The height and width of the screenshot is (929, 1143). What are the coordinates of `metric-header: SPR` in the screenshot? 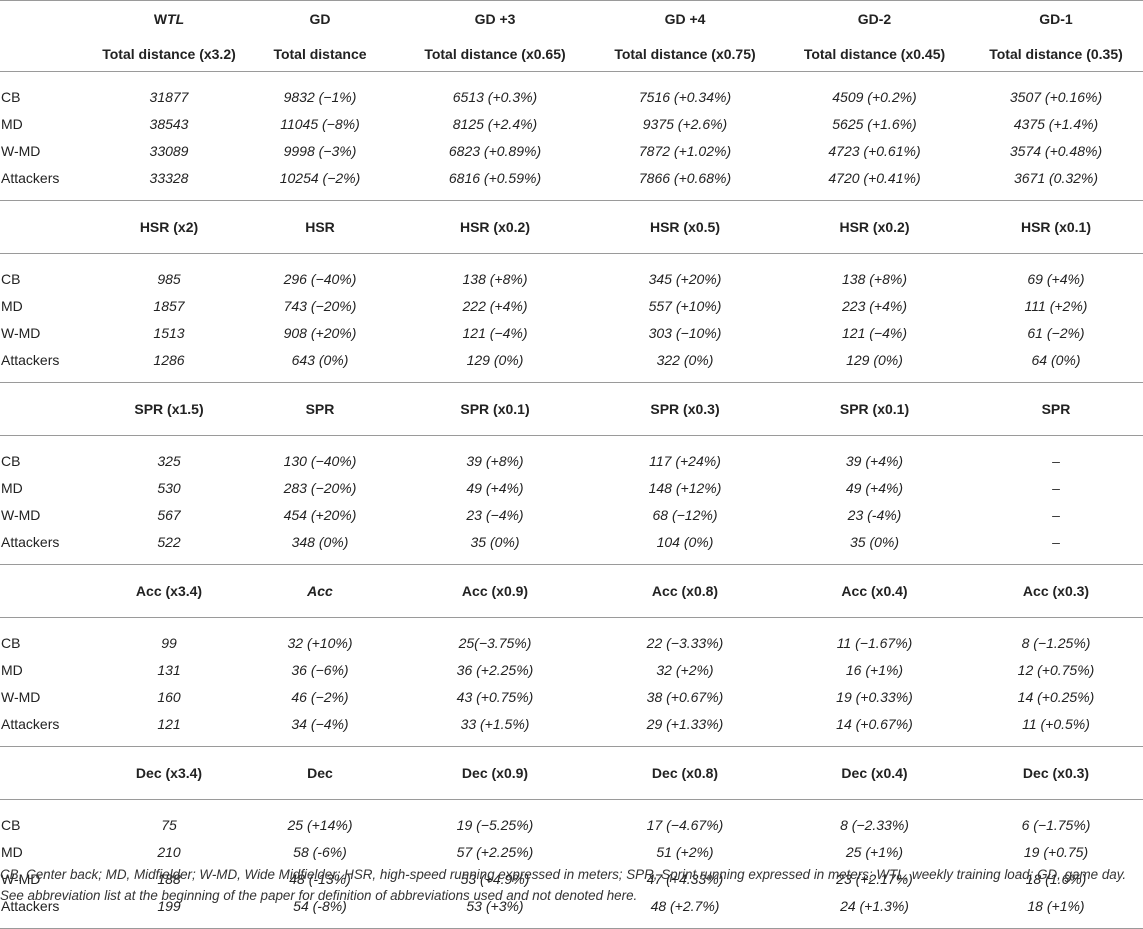 It's located at (320, 409).